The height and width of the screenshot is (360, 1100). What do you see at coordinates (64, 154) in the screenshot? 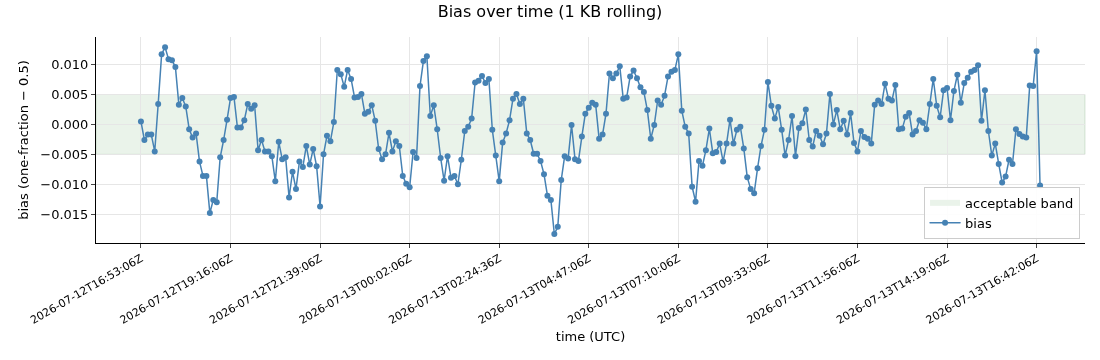
I see `y-tick-label: −0.005` at bounding box center [64, 154].